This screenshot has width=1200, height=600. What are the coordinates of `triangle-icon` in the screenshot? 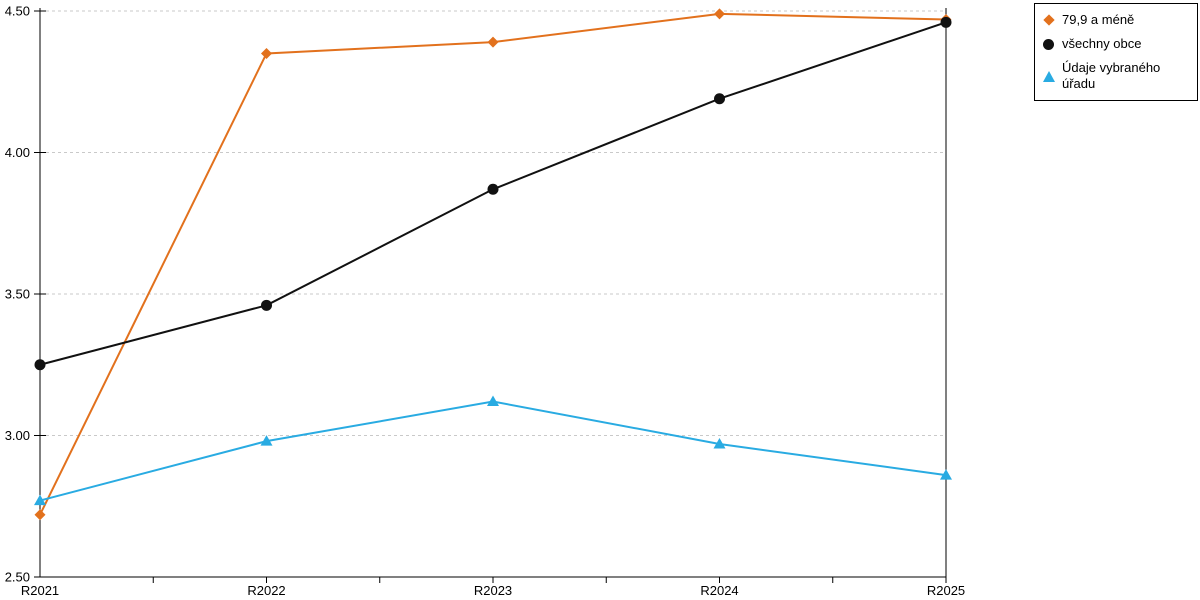 It's located at (1048, 76).